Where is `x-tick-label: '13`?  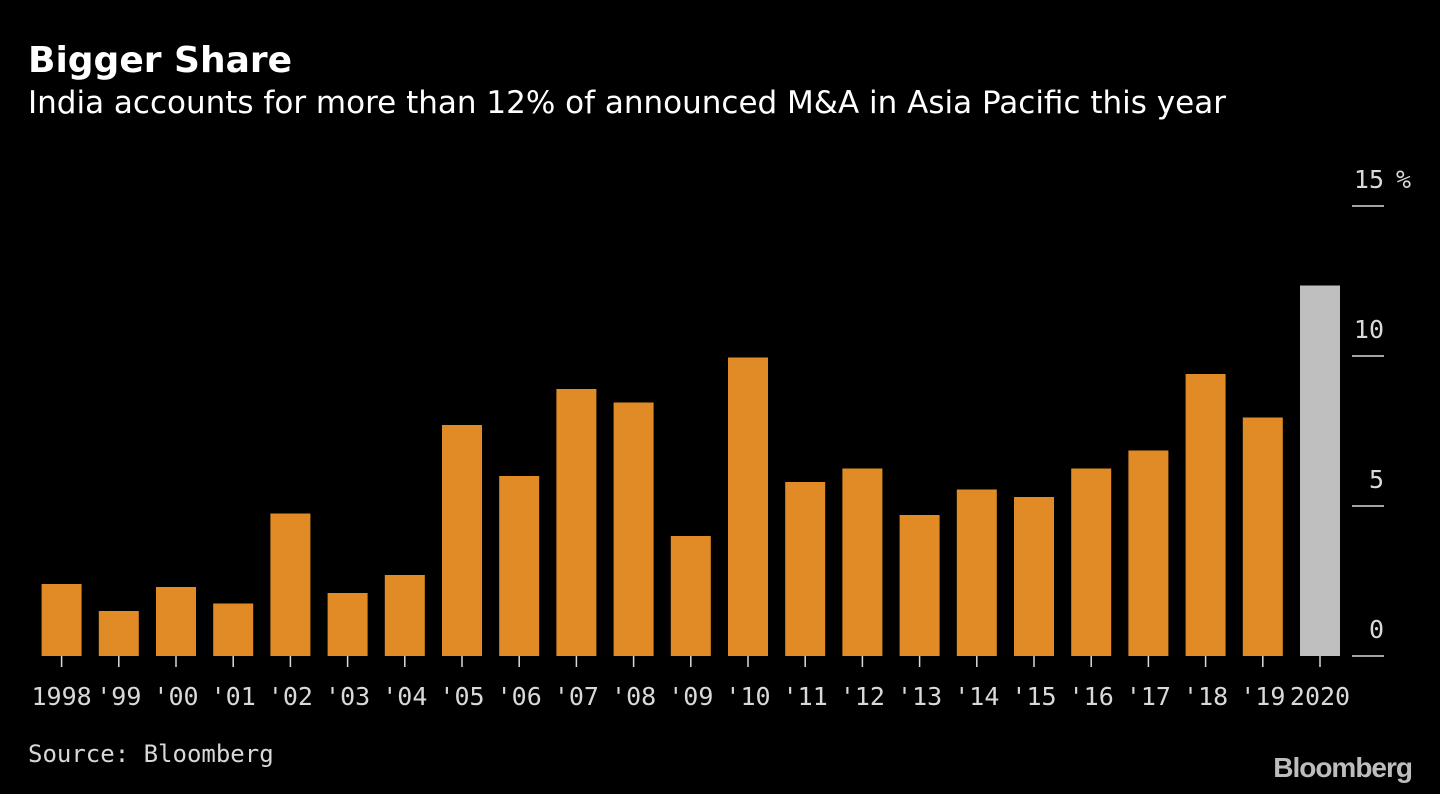 x-tick-label: '13 is located at coordinates (919, 696).